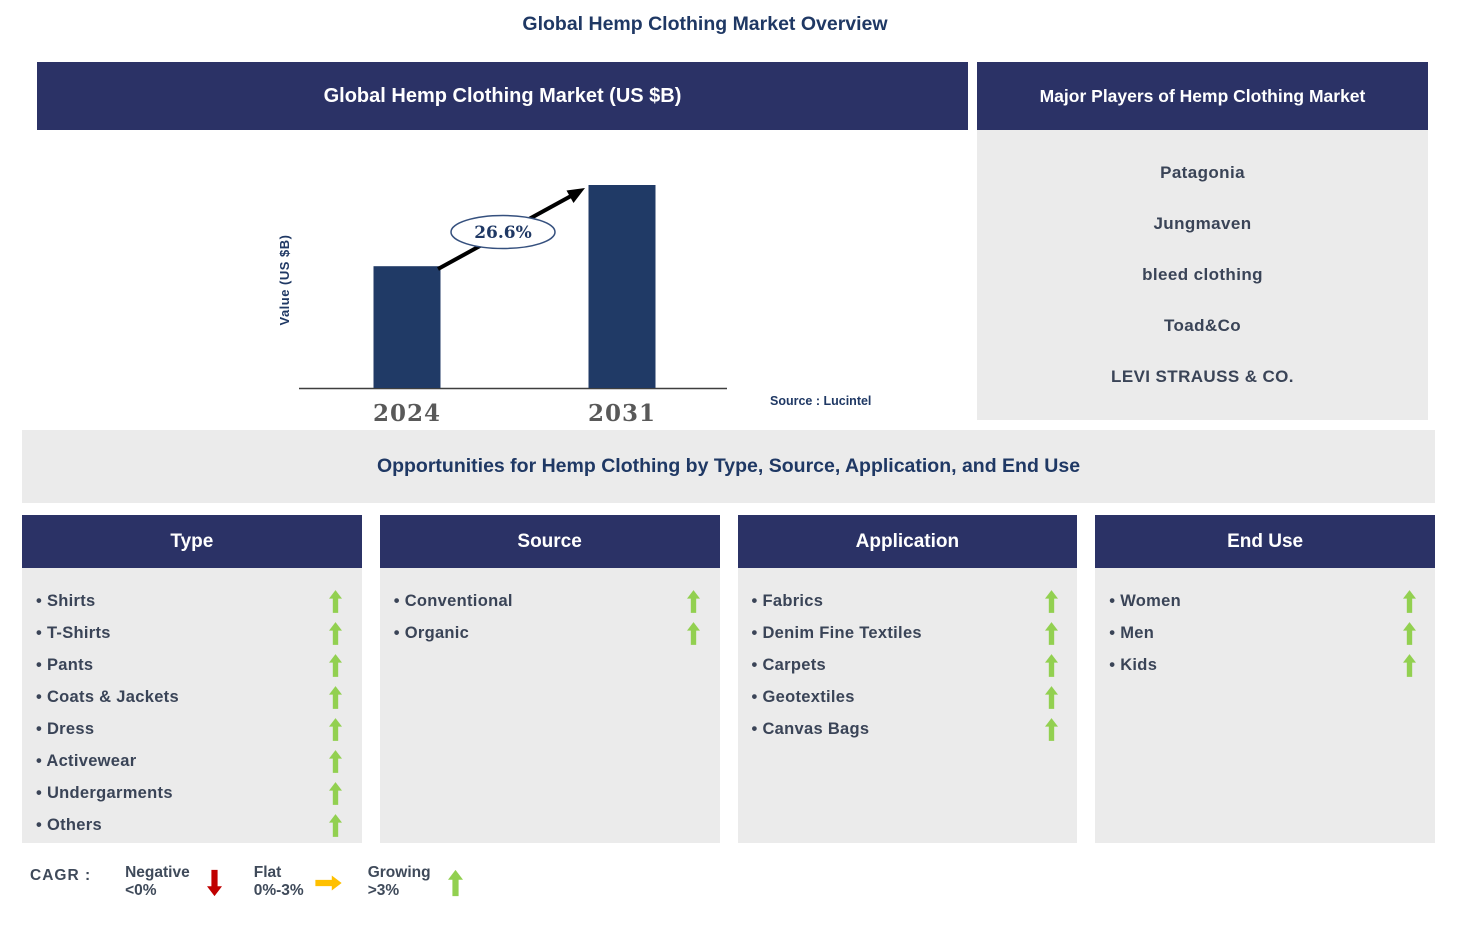 This screenshot has height=932, width=1473. I want to click on chart-panel-header: Global Hemp Clothing Market (US $B), so click(502, 96).